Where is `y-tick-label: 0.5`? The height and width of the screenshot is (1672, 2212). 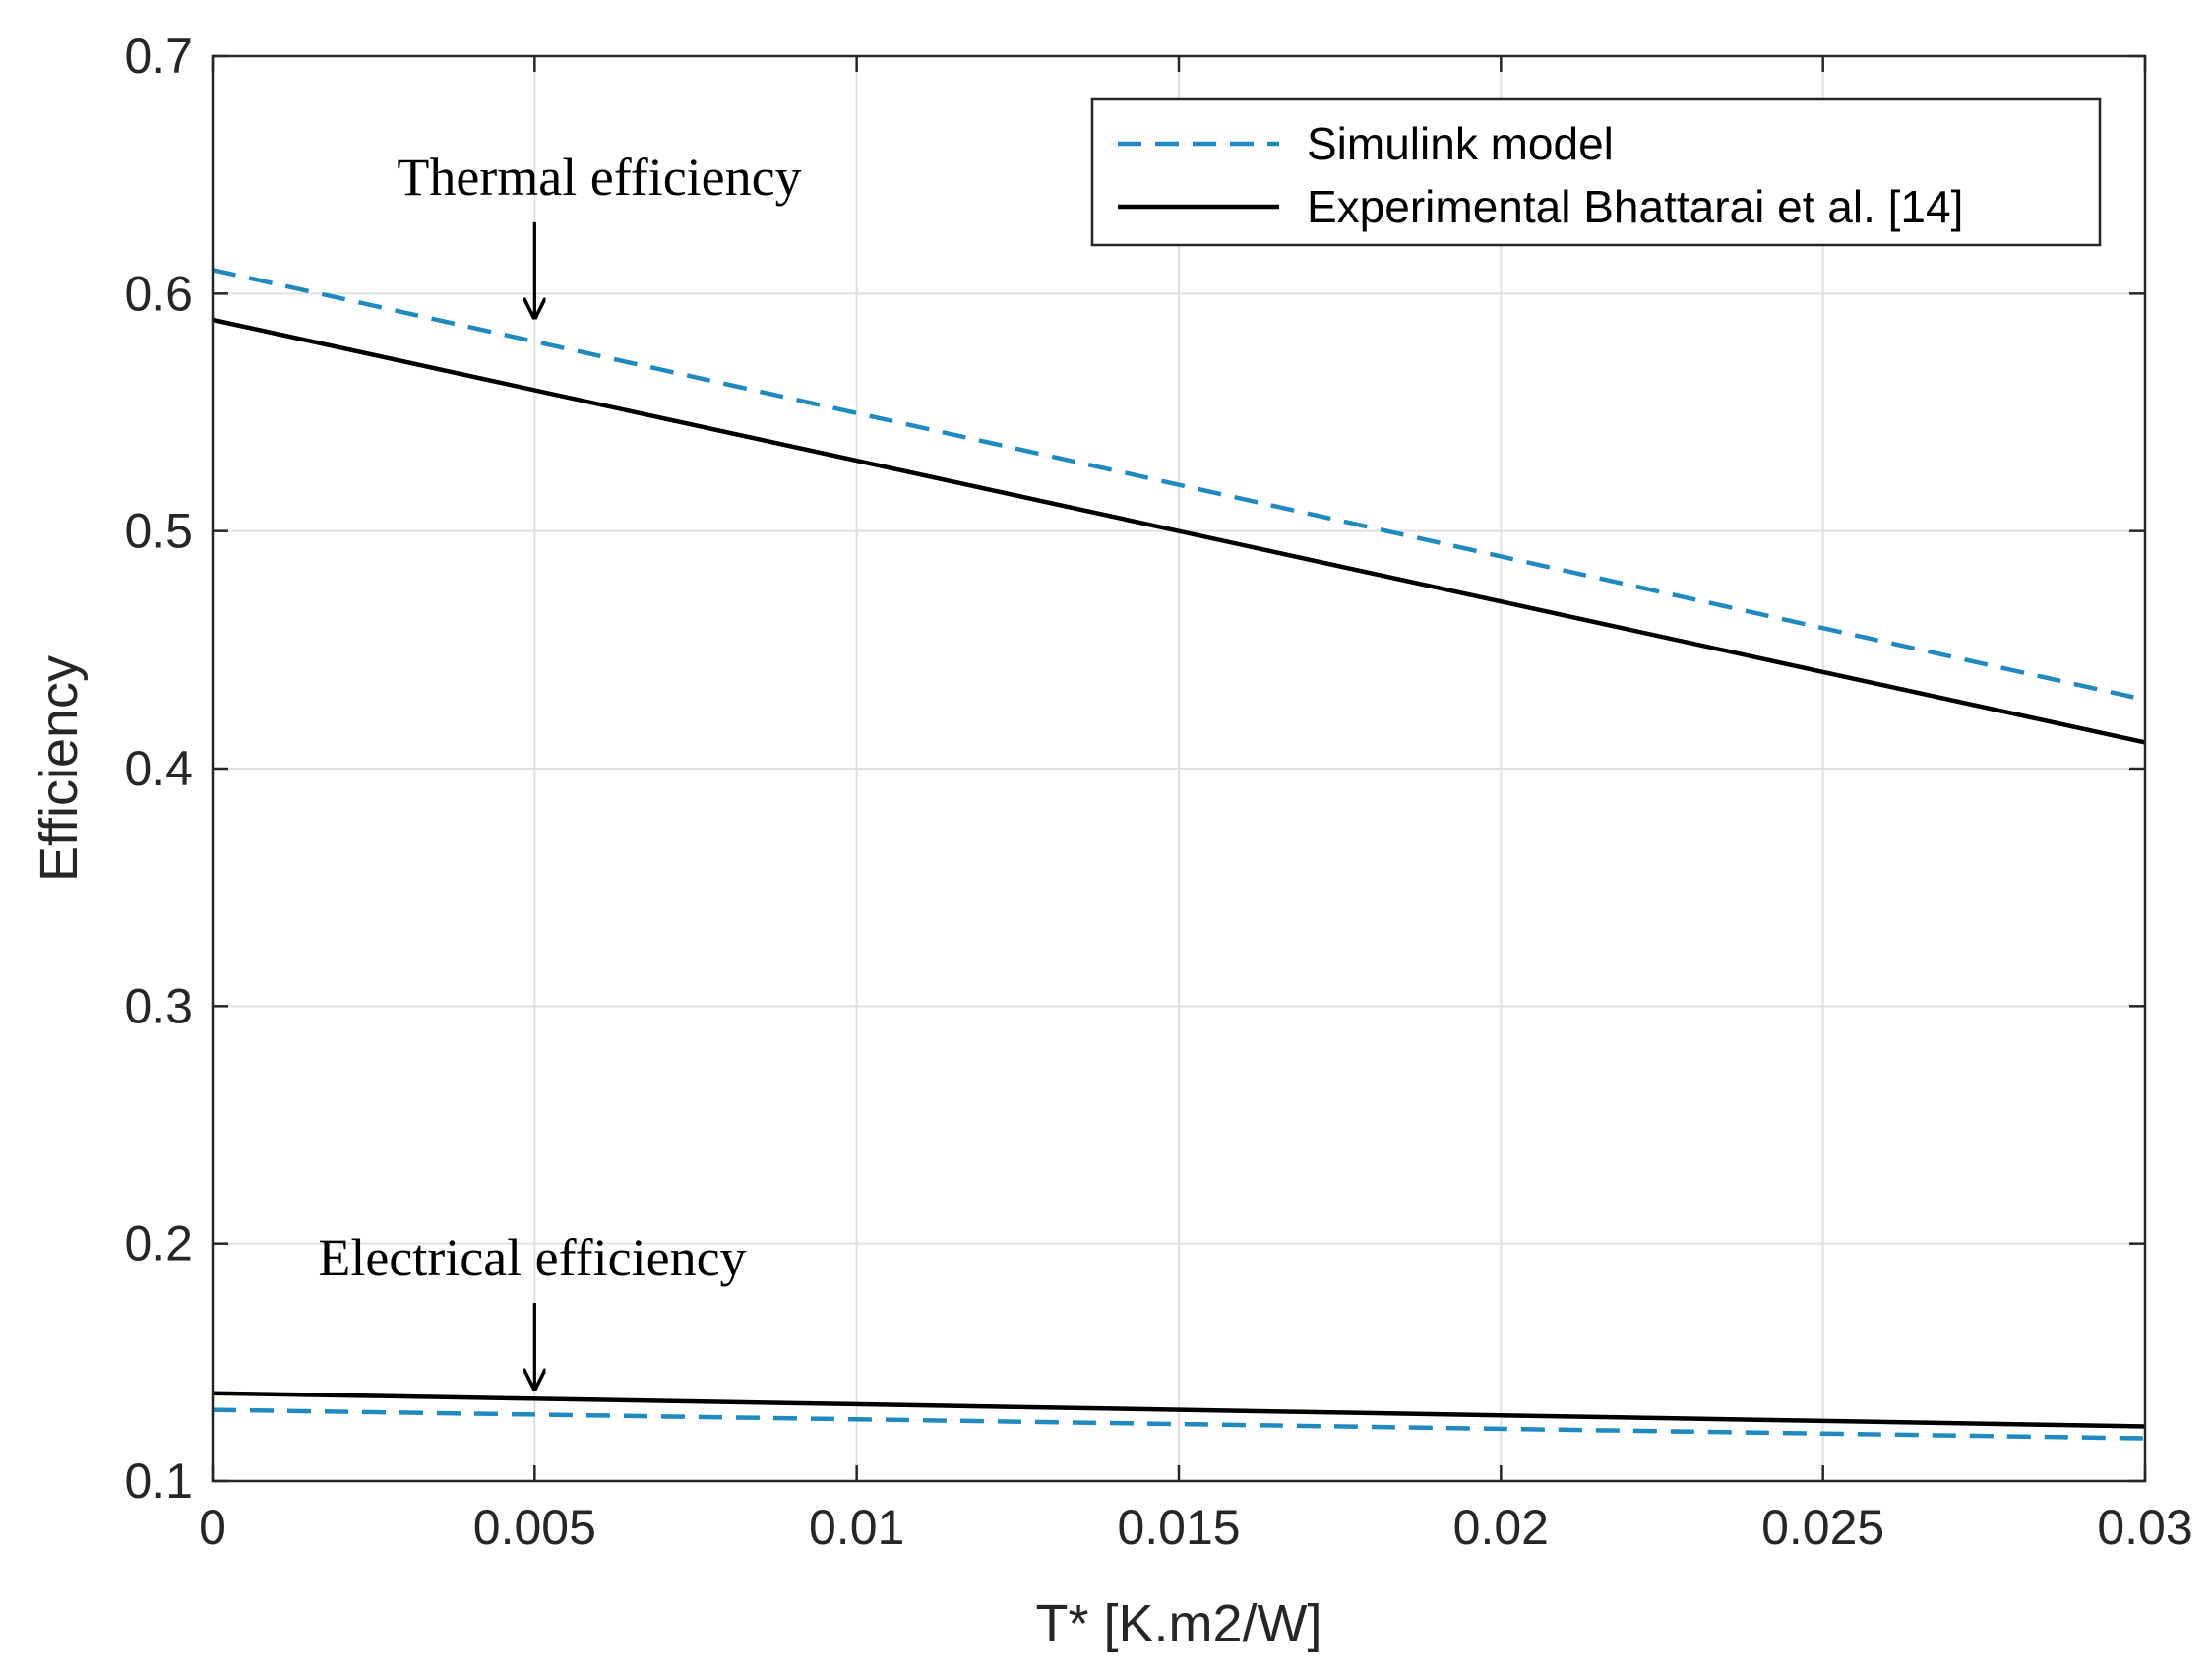
y-tick-label: 0.5 is located at coordinates (158, 531).